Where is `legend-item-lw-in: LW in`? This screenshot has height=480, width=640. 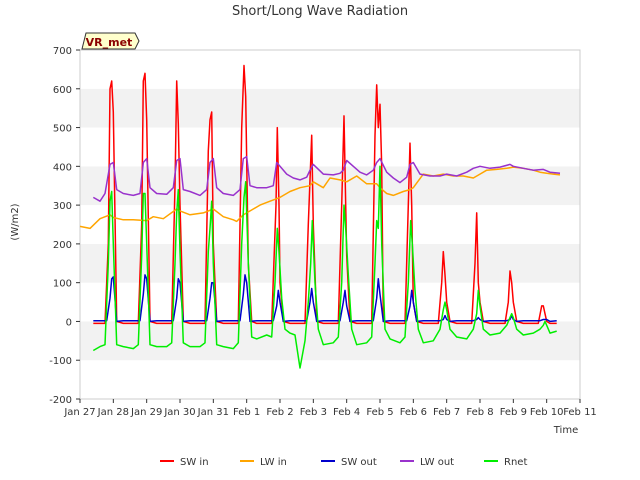 legend-item-lw-in: LW in is located at coordinates (263, 462).